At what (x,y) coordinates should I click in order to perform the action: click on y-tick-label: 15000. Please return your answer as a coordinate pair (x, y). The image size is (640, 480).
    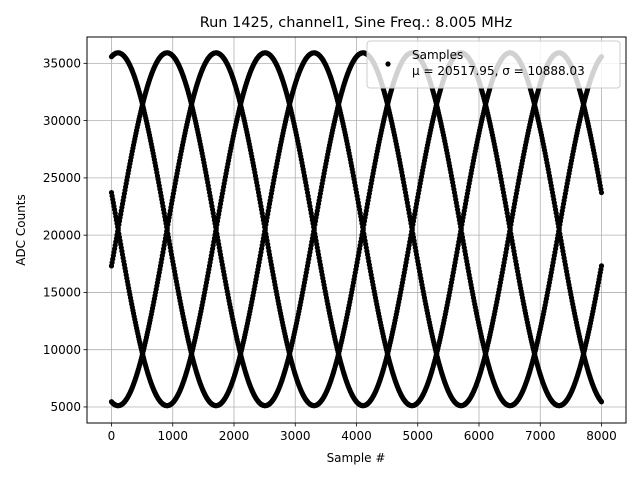
    Looking at the image, I should click on (62, 293).